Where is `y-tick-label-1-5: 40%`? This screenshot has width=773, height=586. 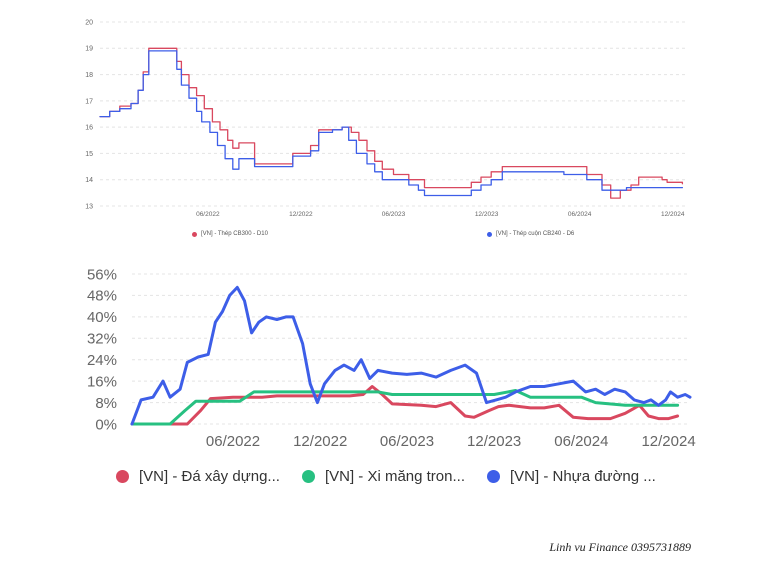
y-tick-label-1-5: 40% is located at coordinates (102, 317).